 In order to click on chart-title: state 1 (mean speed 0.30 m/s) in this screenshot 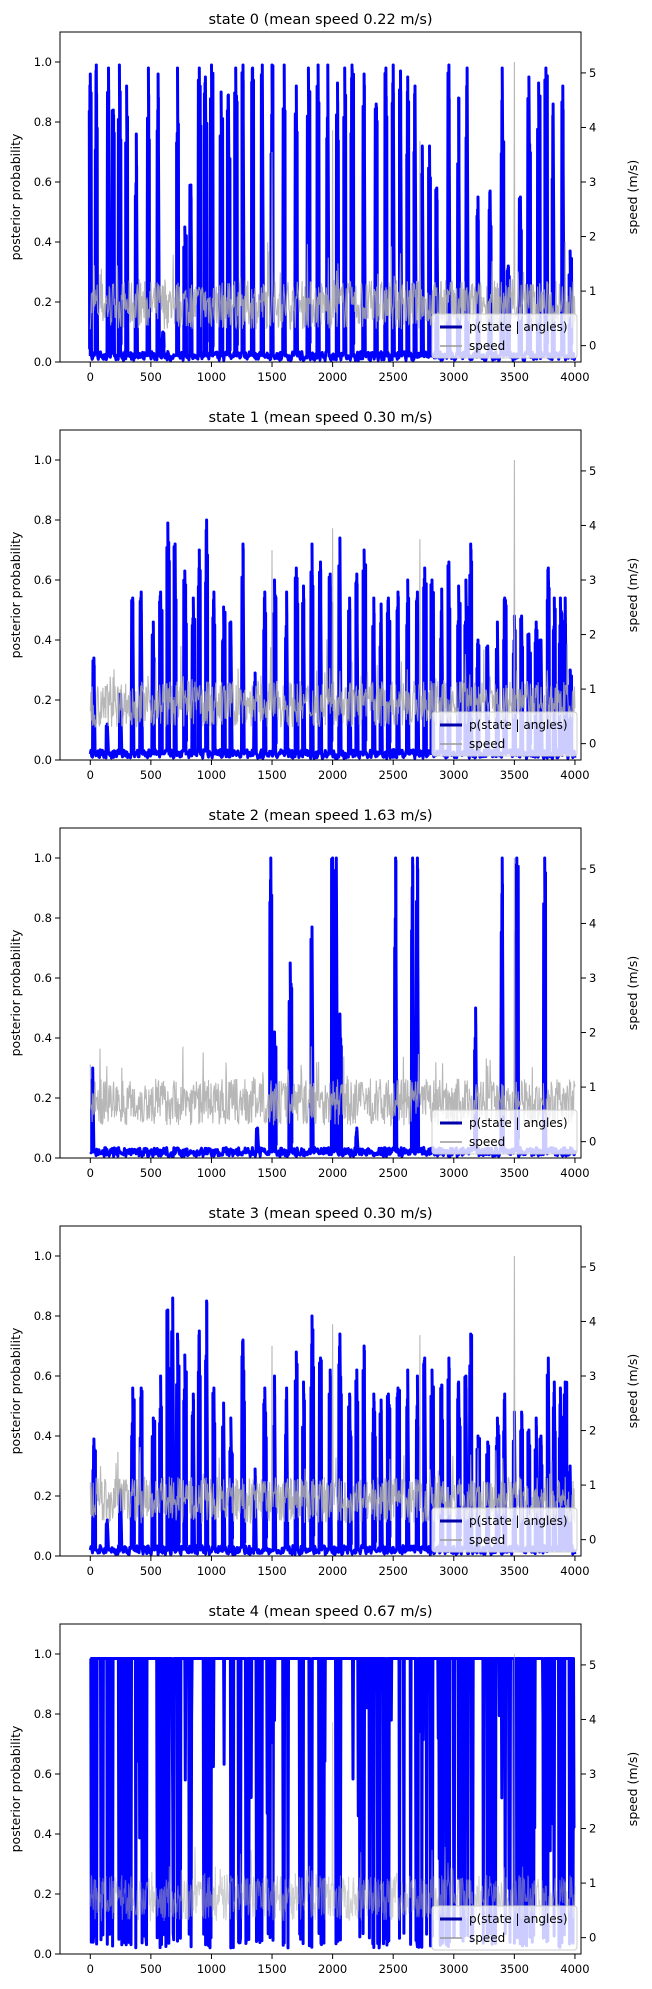, I will do `click(320, 418)`.